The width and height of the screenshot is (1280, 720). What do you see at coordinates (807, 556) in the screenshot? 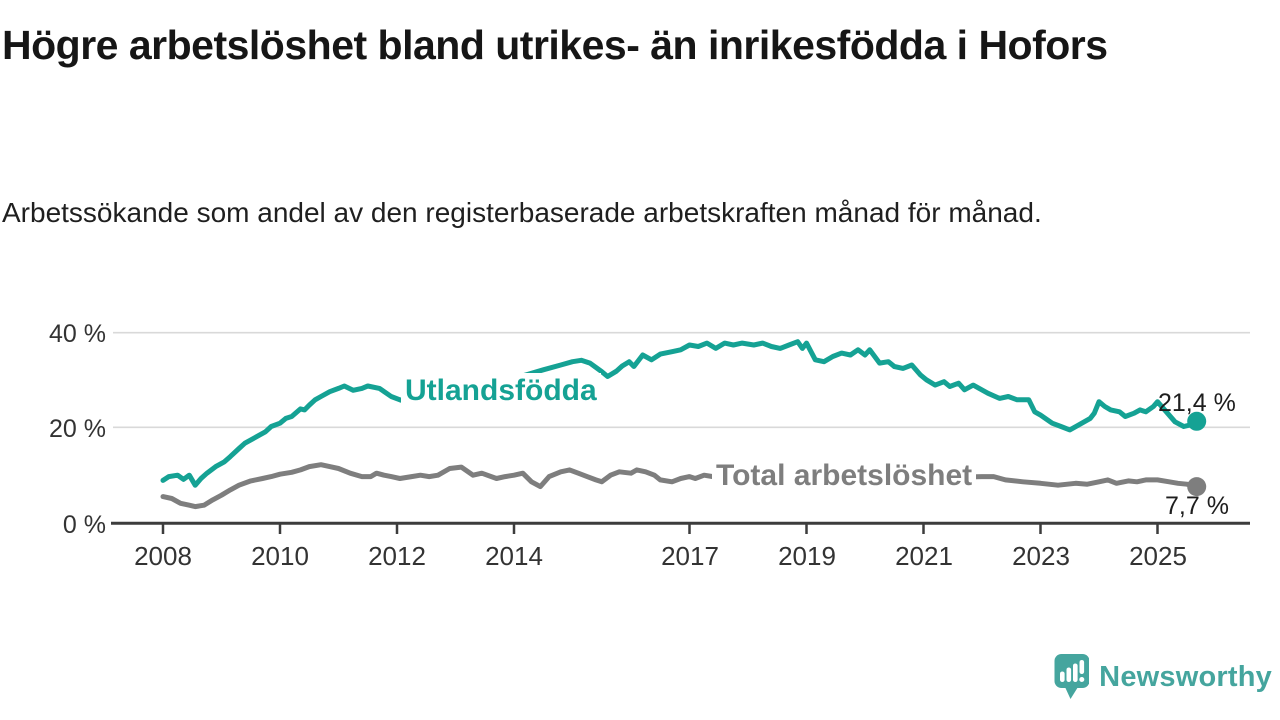
I see `x-tick-label-2019: 2019` at bounding box center [807, 556].